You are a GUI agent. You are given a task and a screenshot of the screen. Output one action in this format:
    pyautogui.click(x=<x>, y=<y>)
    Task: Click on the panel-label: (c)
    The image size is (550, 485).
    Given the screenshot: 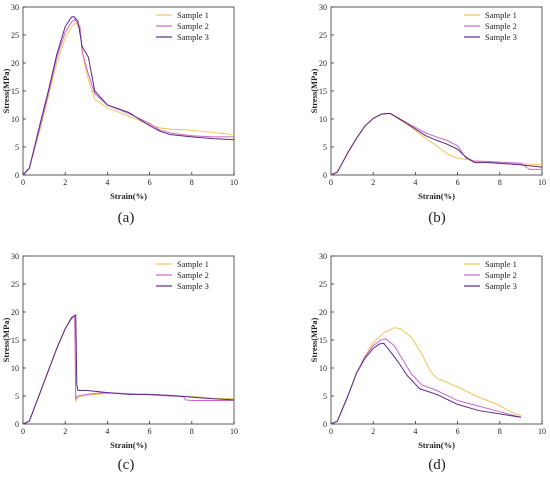 What is the action you would take?
    pyautogui.click(x=126, y=465)
    